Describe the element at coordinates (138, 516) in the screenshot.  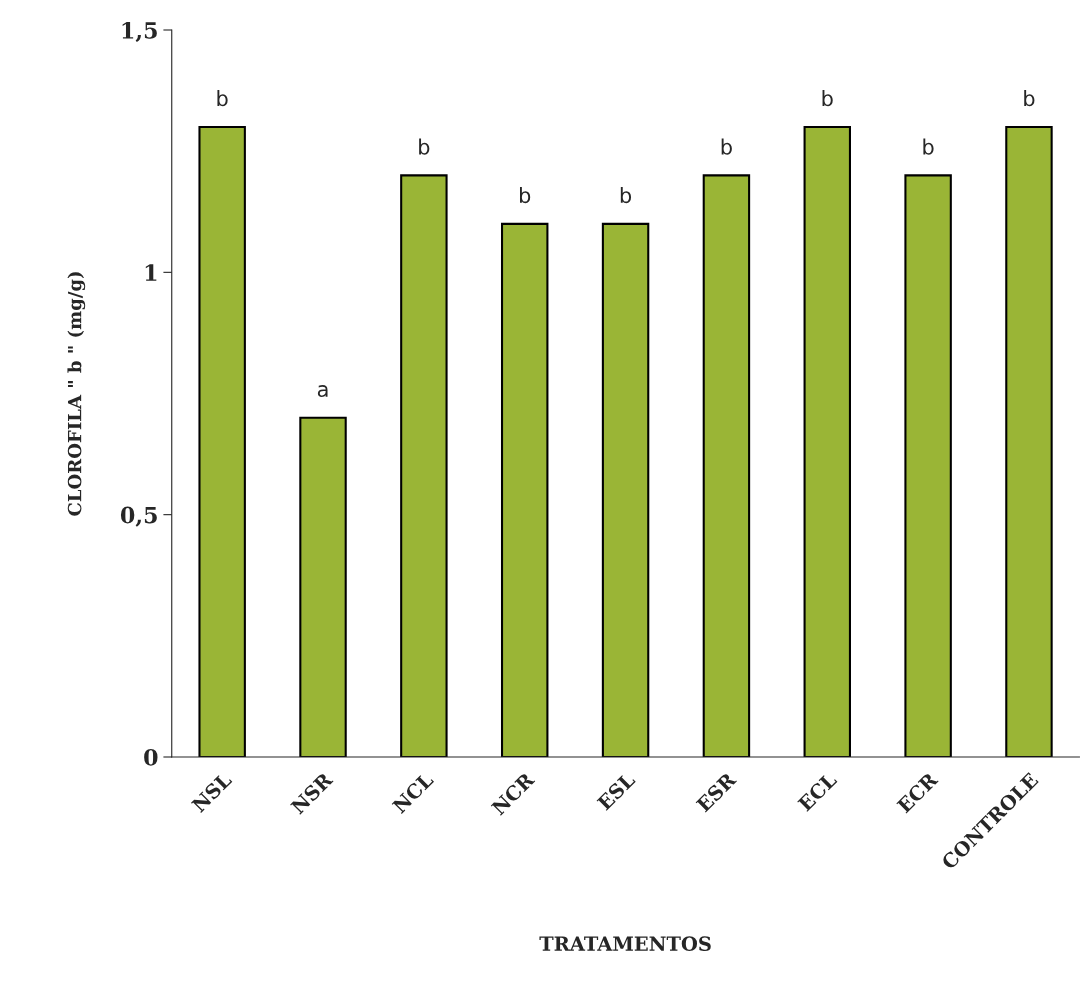
I see `y-tick-label: 0,5` at that location.